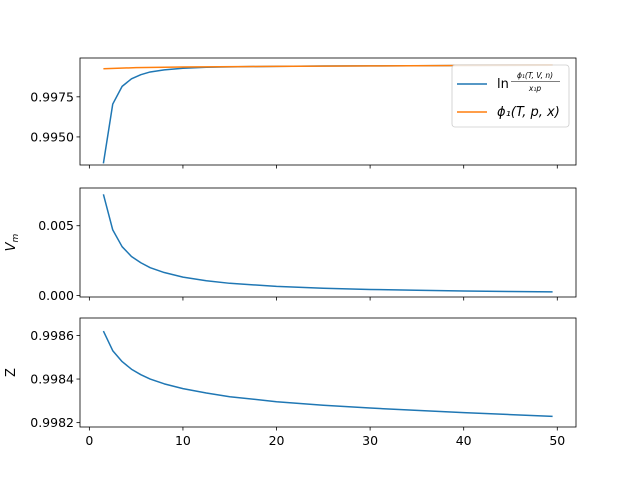  I want to click on y-axis-label: Vm, so click(12, 242).